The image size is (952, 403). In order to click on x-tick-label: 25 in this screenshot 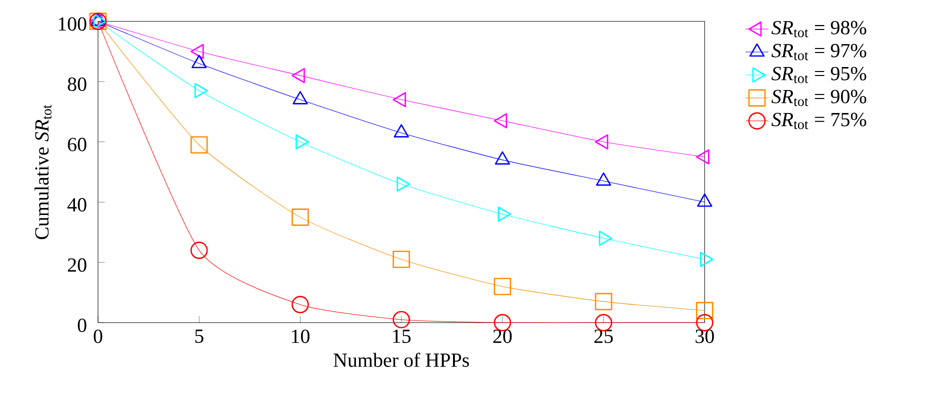, I will do `click(603, 337)`.